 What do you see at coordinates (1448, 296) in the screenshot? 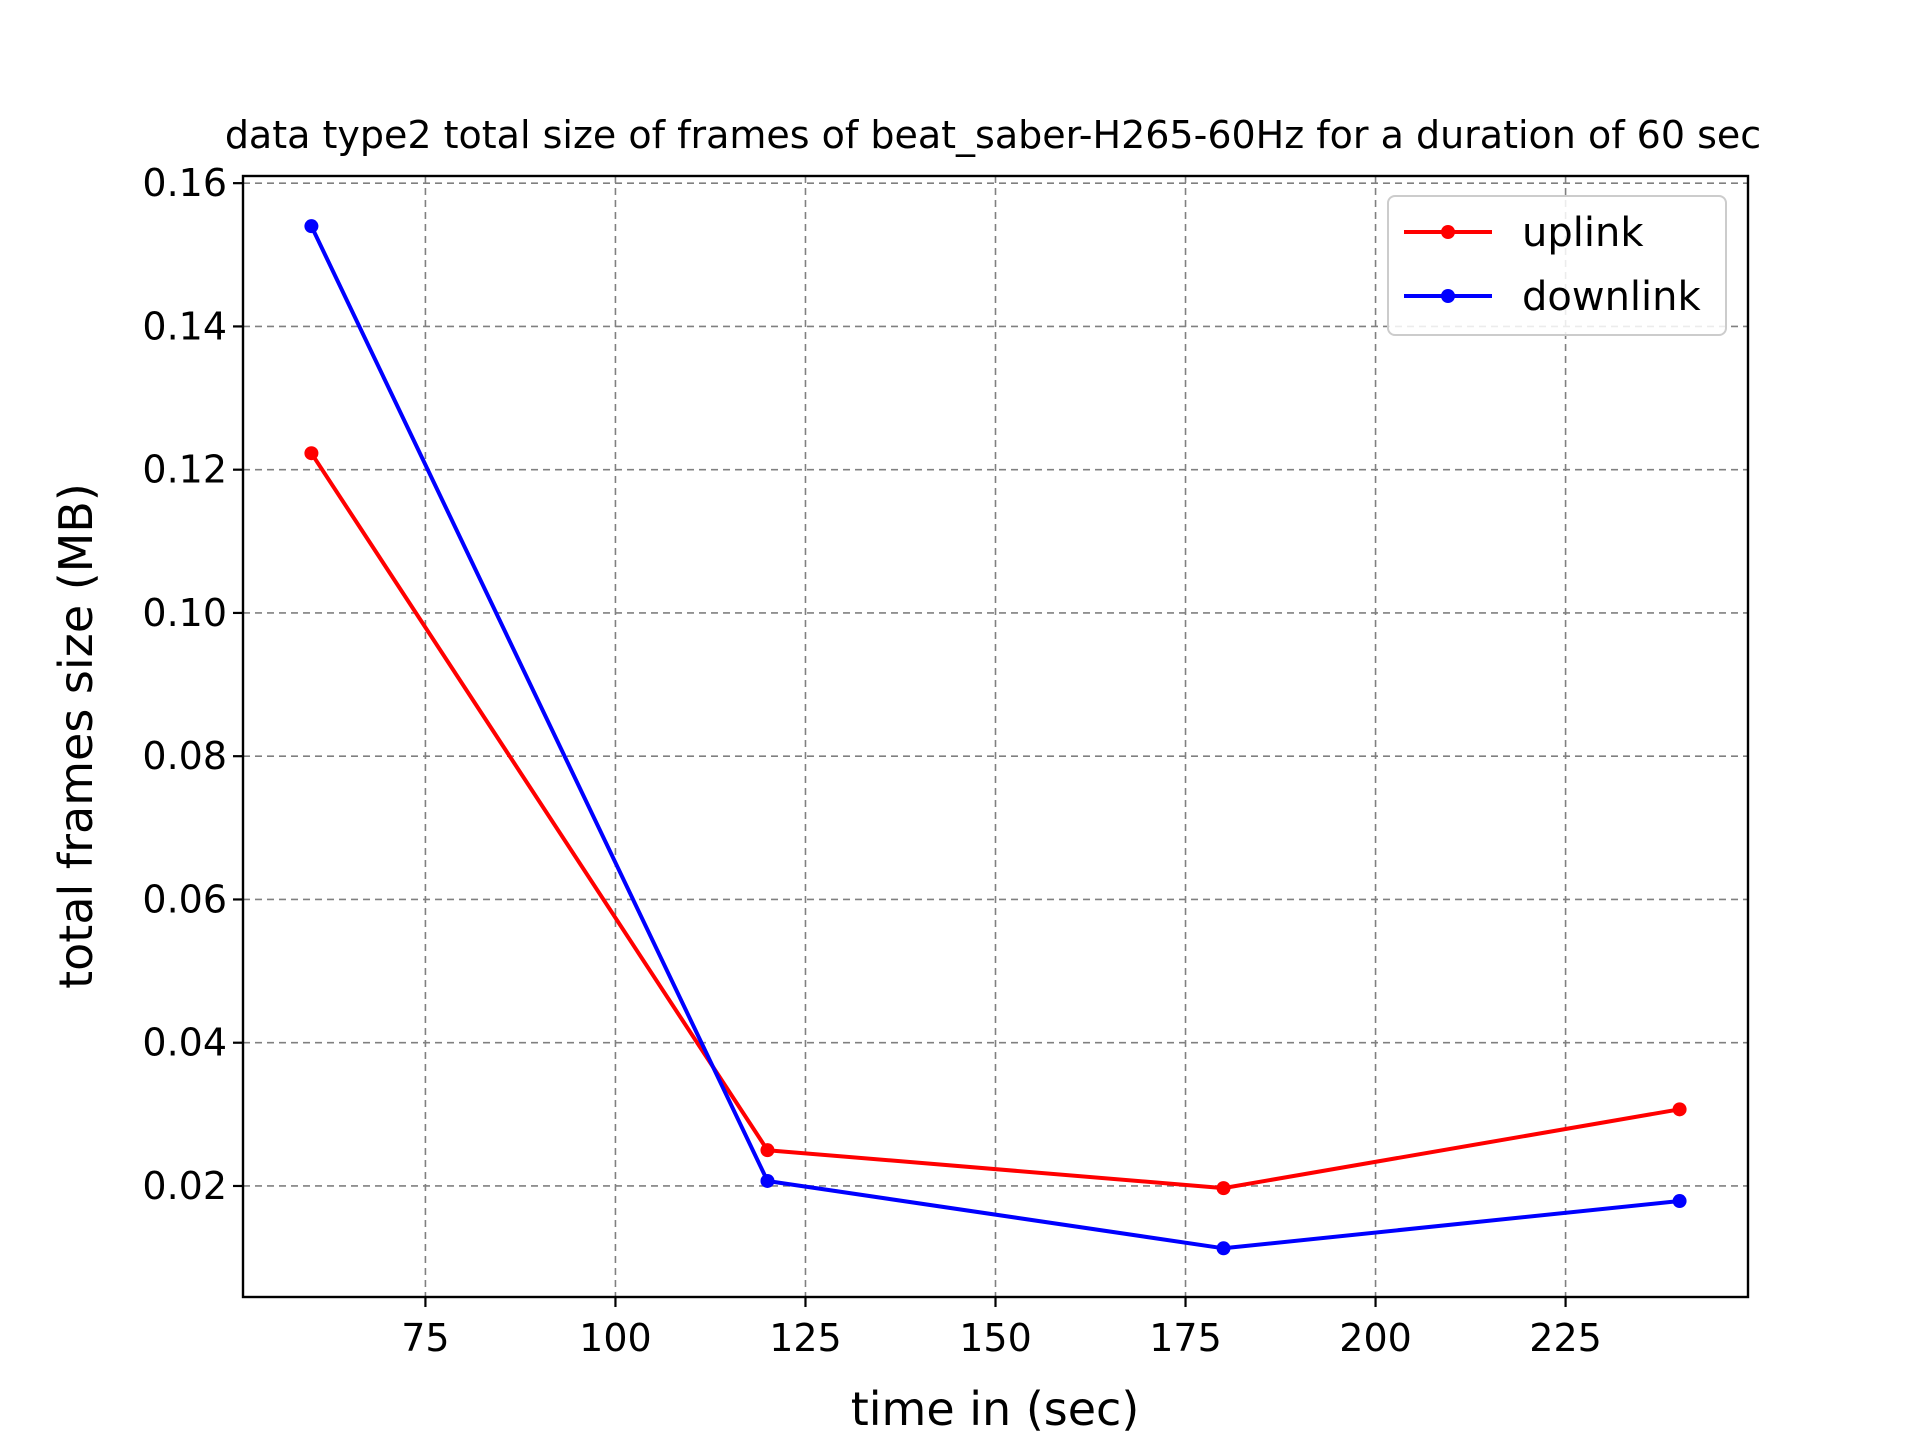
I see `legend-marker-downlink` at bounding box center [1448, 296].